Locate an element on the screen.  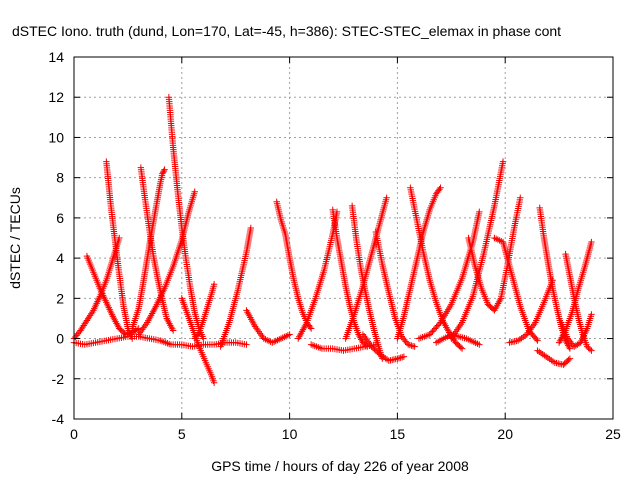
x-tick-label: 15 is located at coordinates (398, 434).